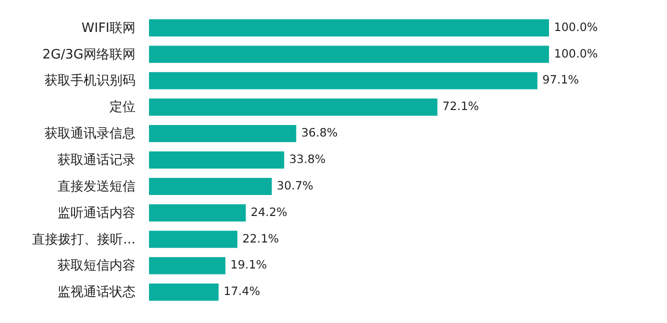 The image size is (667, 323). What do you see at coordinates (123, 108) in the screenshot?
I see `y-tick-label: 定位` at bounding box center [123, 108].